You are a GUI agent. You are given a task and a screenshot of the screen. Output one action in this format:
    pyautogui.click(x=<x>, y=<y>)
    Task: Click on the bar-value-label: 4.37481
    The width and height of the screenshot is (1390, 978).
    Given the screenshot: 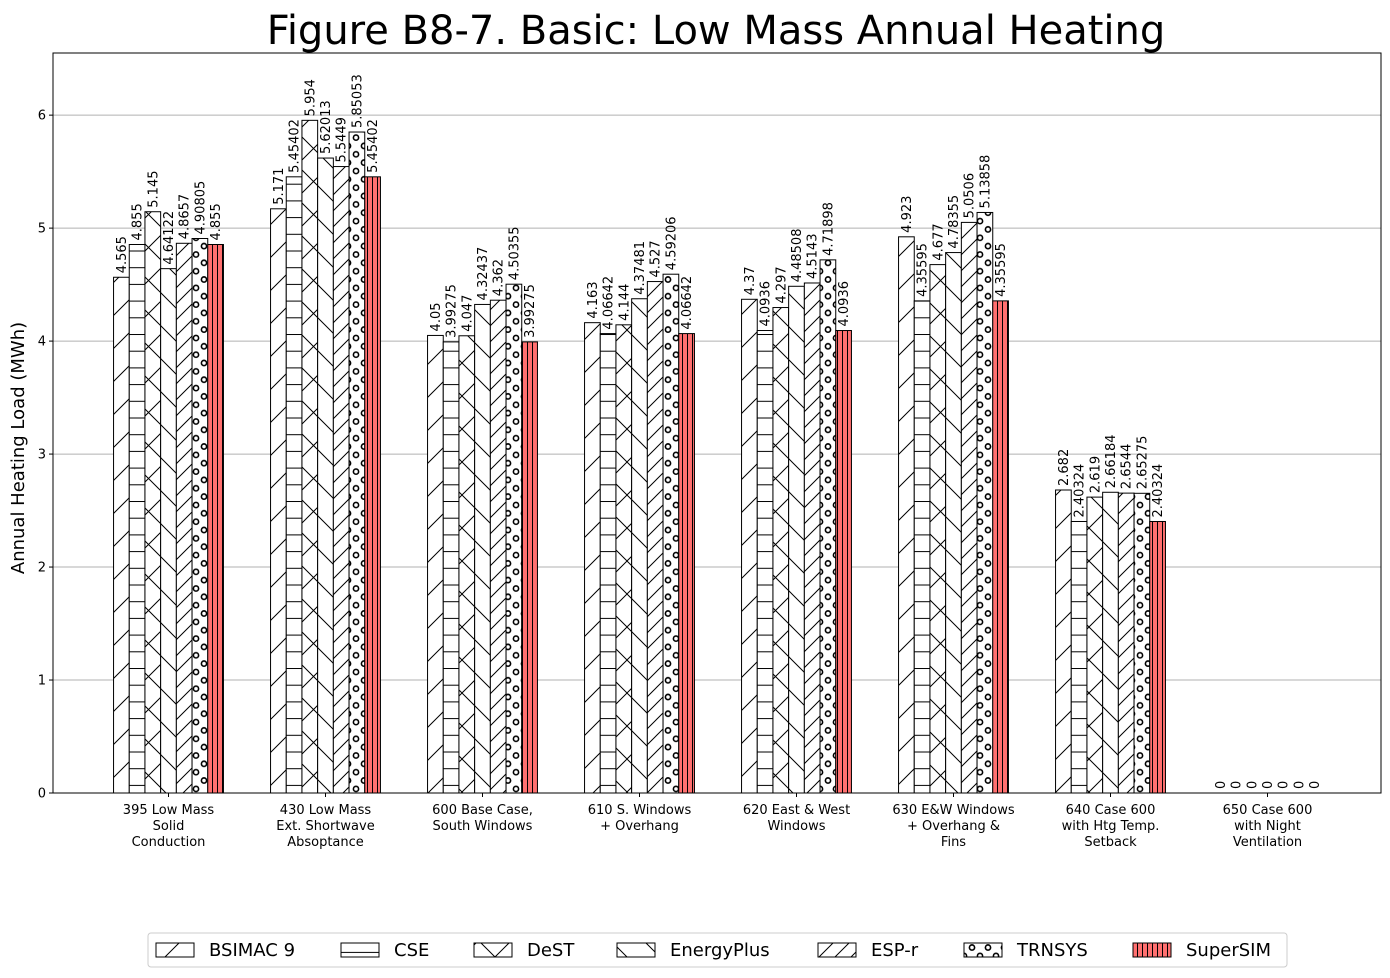 What is the action you would take?
    pyautogui.click(x=640, y=268)
    